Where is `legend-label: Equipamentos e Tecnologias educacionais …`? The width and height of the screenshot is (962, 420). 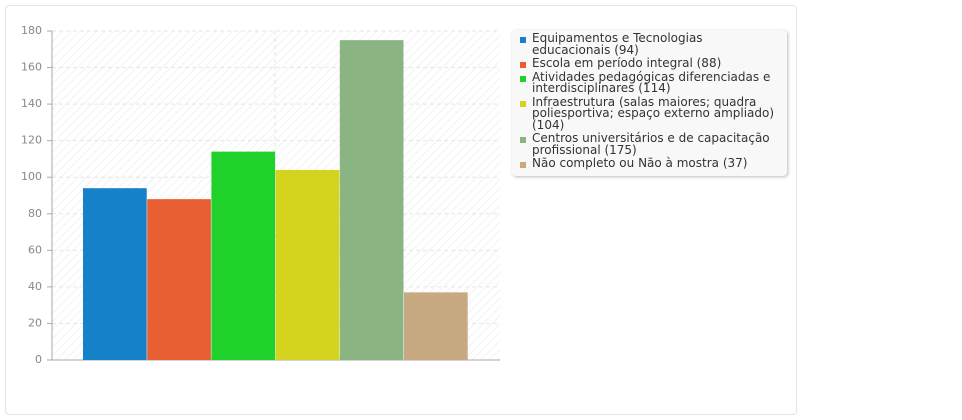
legend-label: Equipamentos e Tecnologias educacionais … is located at coordinates (617, 44).